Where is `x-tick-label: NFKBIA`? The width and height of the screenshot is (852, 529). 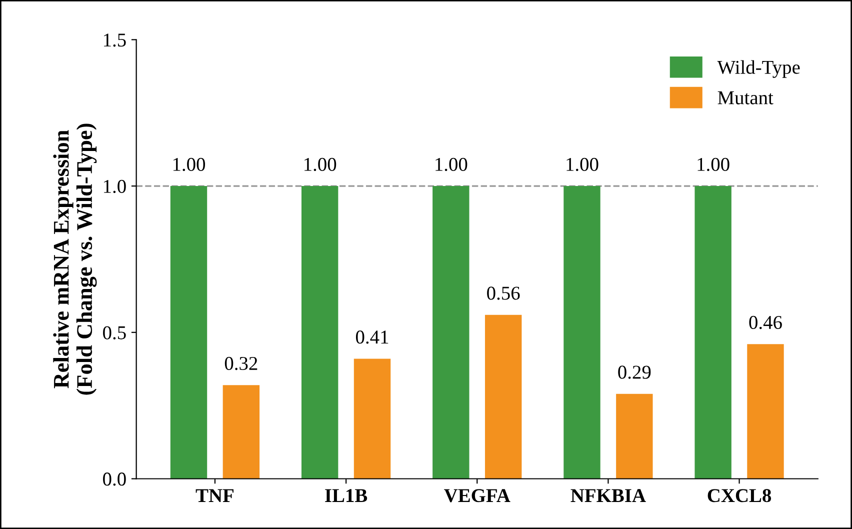
x-tick-label: NFKBIA is located at coordinates (608, 495).